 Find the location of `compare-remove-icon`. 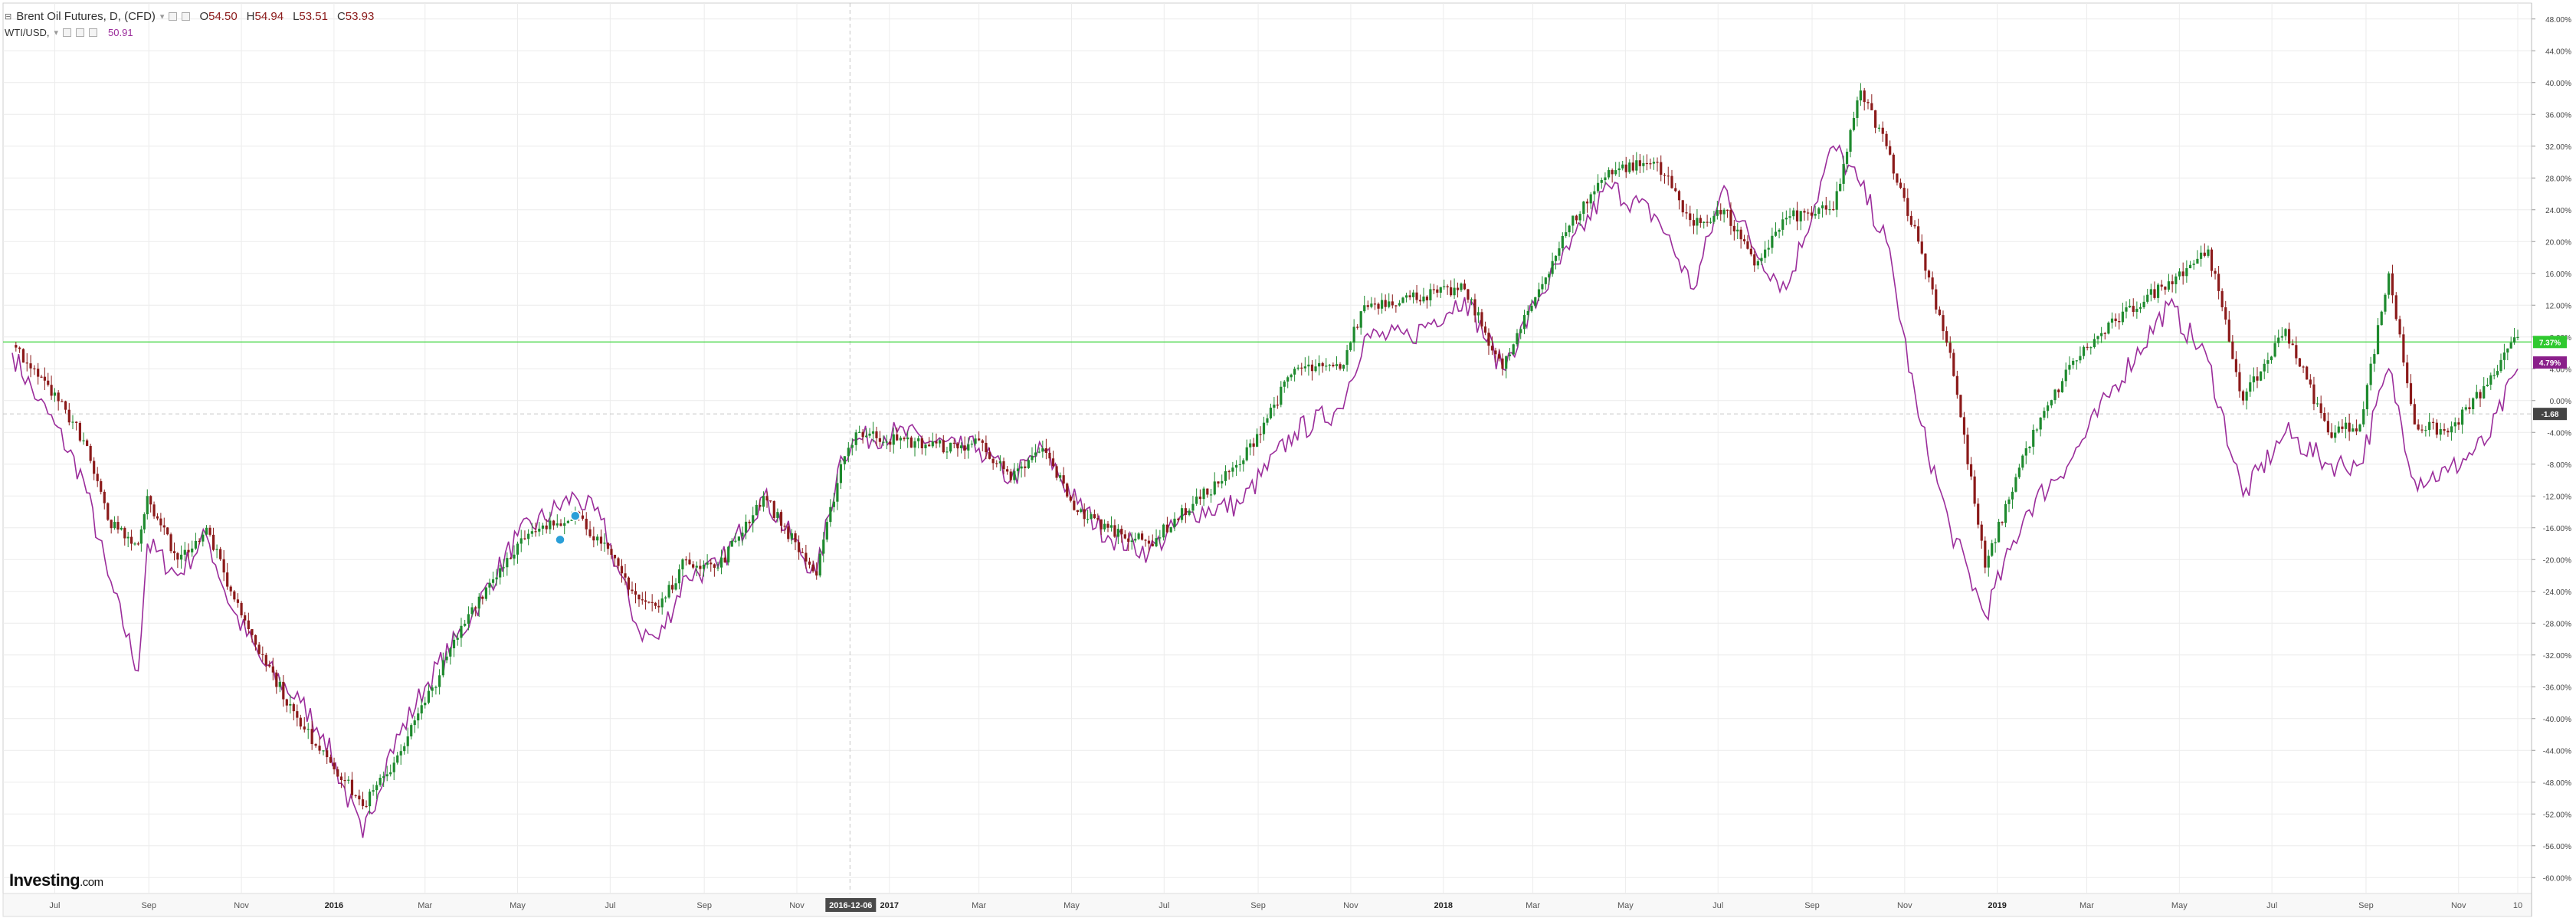

compare-remove-icon is located at coordinates (94, 33).